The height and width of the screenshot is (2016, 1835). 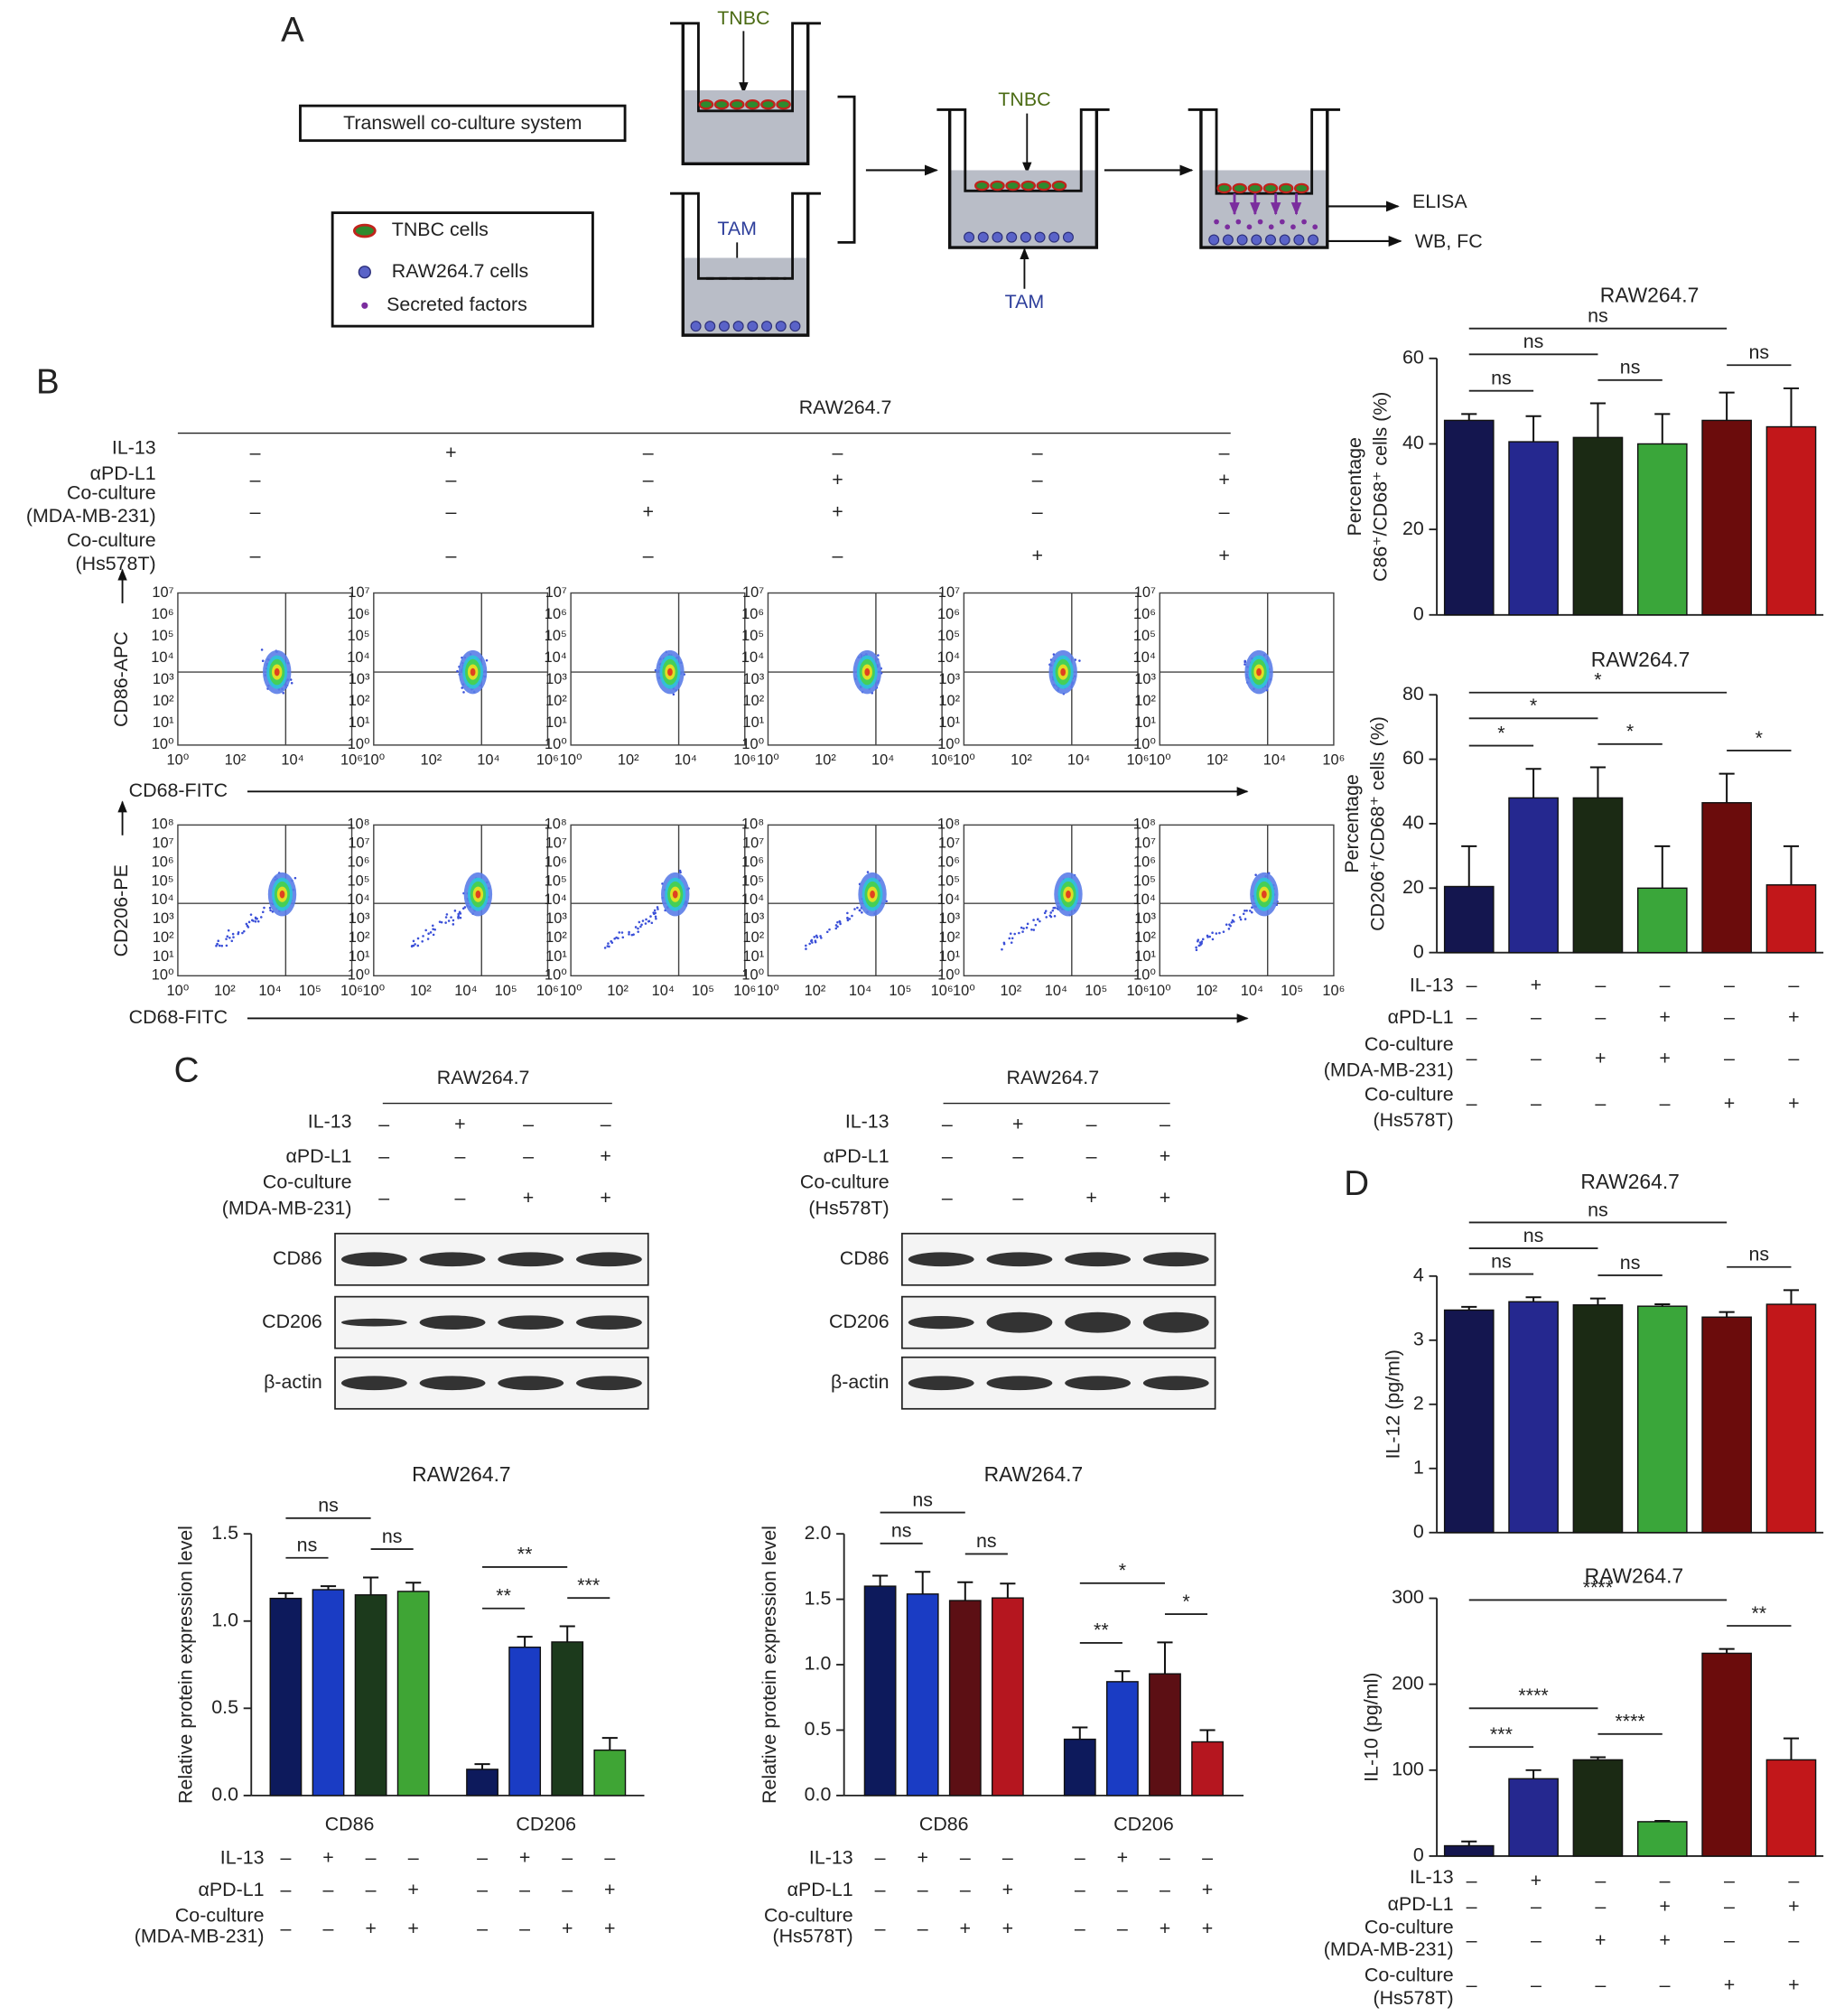 I want to click on y-tick-label: 10⁰, so click(x=752, y=744).